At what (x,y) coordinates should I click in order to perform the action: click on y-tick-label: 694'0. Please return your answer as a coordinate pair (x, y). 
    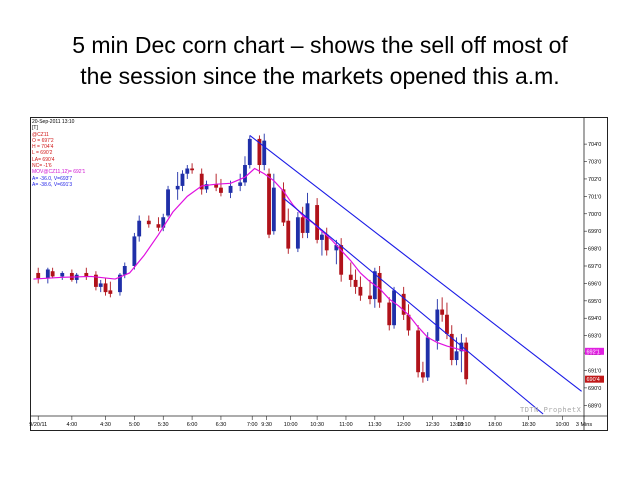
    Looking at the image, I should click on (594, 319).